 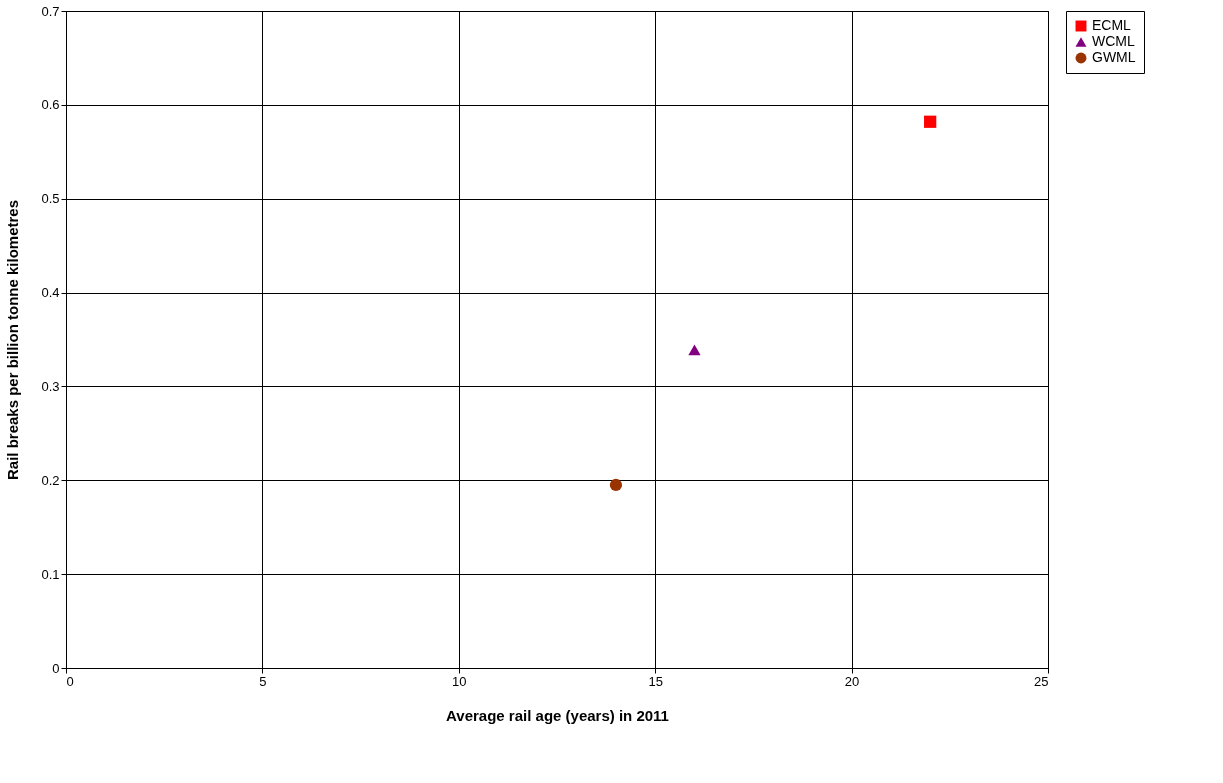 I want to click on y-tick-label: 0.5, so click(x=50, y=199).